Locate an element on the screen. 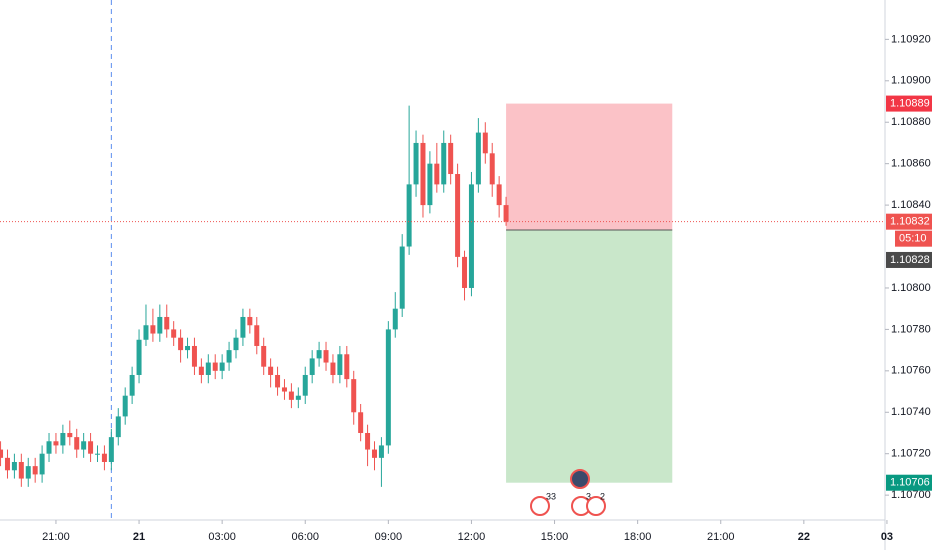  target-label-bg is located at coordinates (909, 482).